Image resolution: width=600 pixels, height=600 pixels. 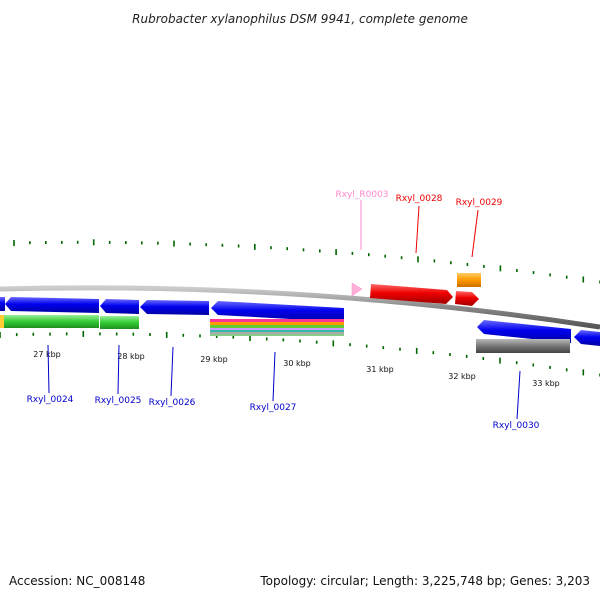 What do you see at coordinates (587, 338) in the screenshot?
I see `gene-arrow-right-edge` at bounding box center [587, 338].